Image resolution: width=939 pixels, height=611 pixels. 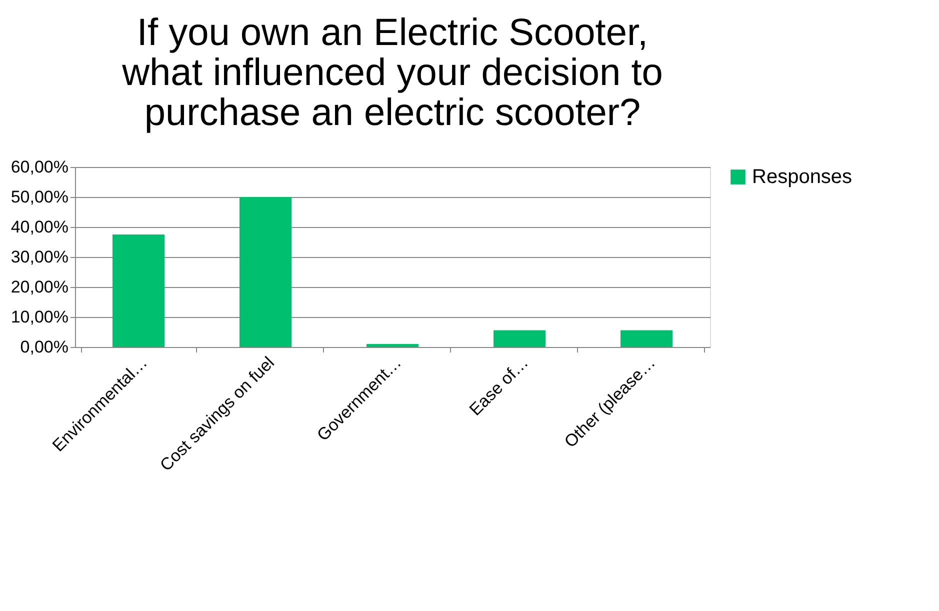 I want to click on y-tick-label: 40,00%, so click(x=39, y=227).